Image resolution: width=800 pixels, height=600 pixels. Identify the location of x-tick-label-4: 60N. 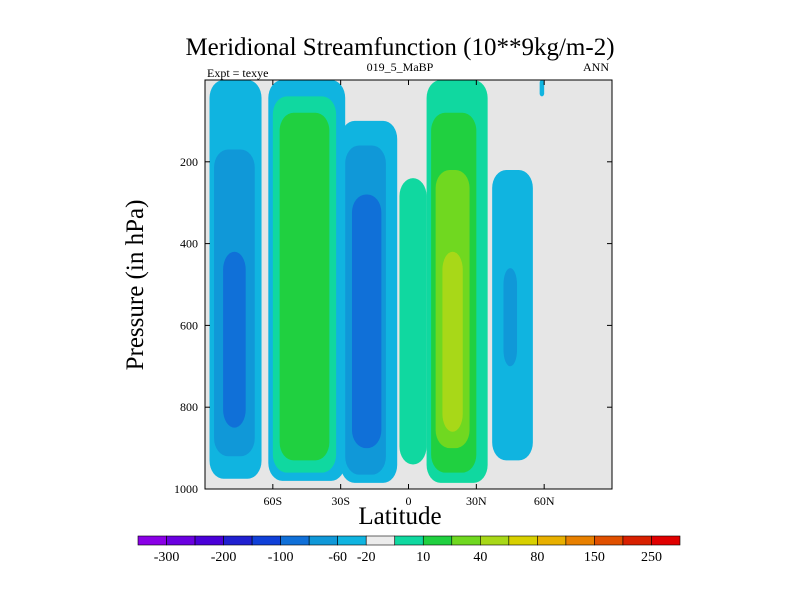
(544, 501).